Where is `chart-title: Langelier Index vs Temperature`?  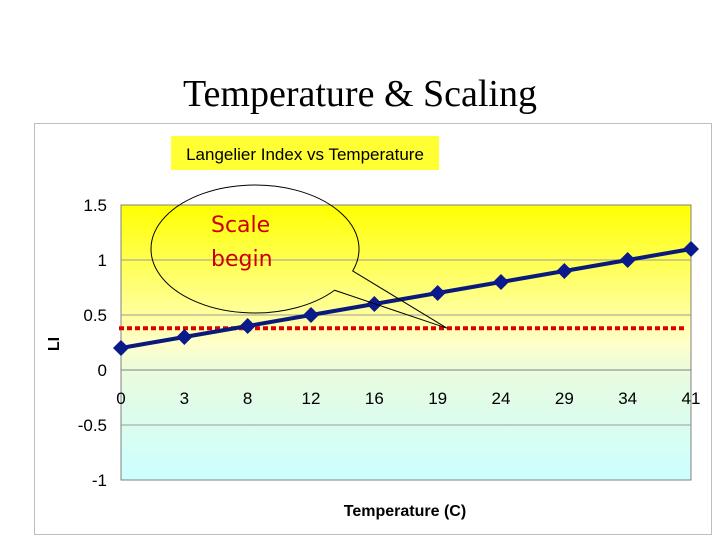 chart-title: Langelier Index vs Temperature is located at coordinates (305, 154).